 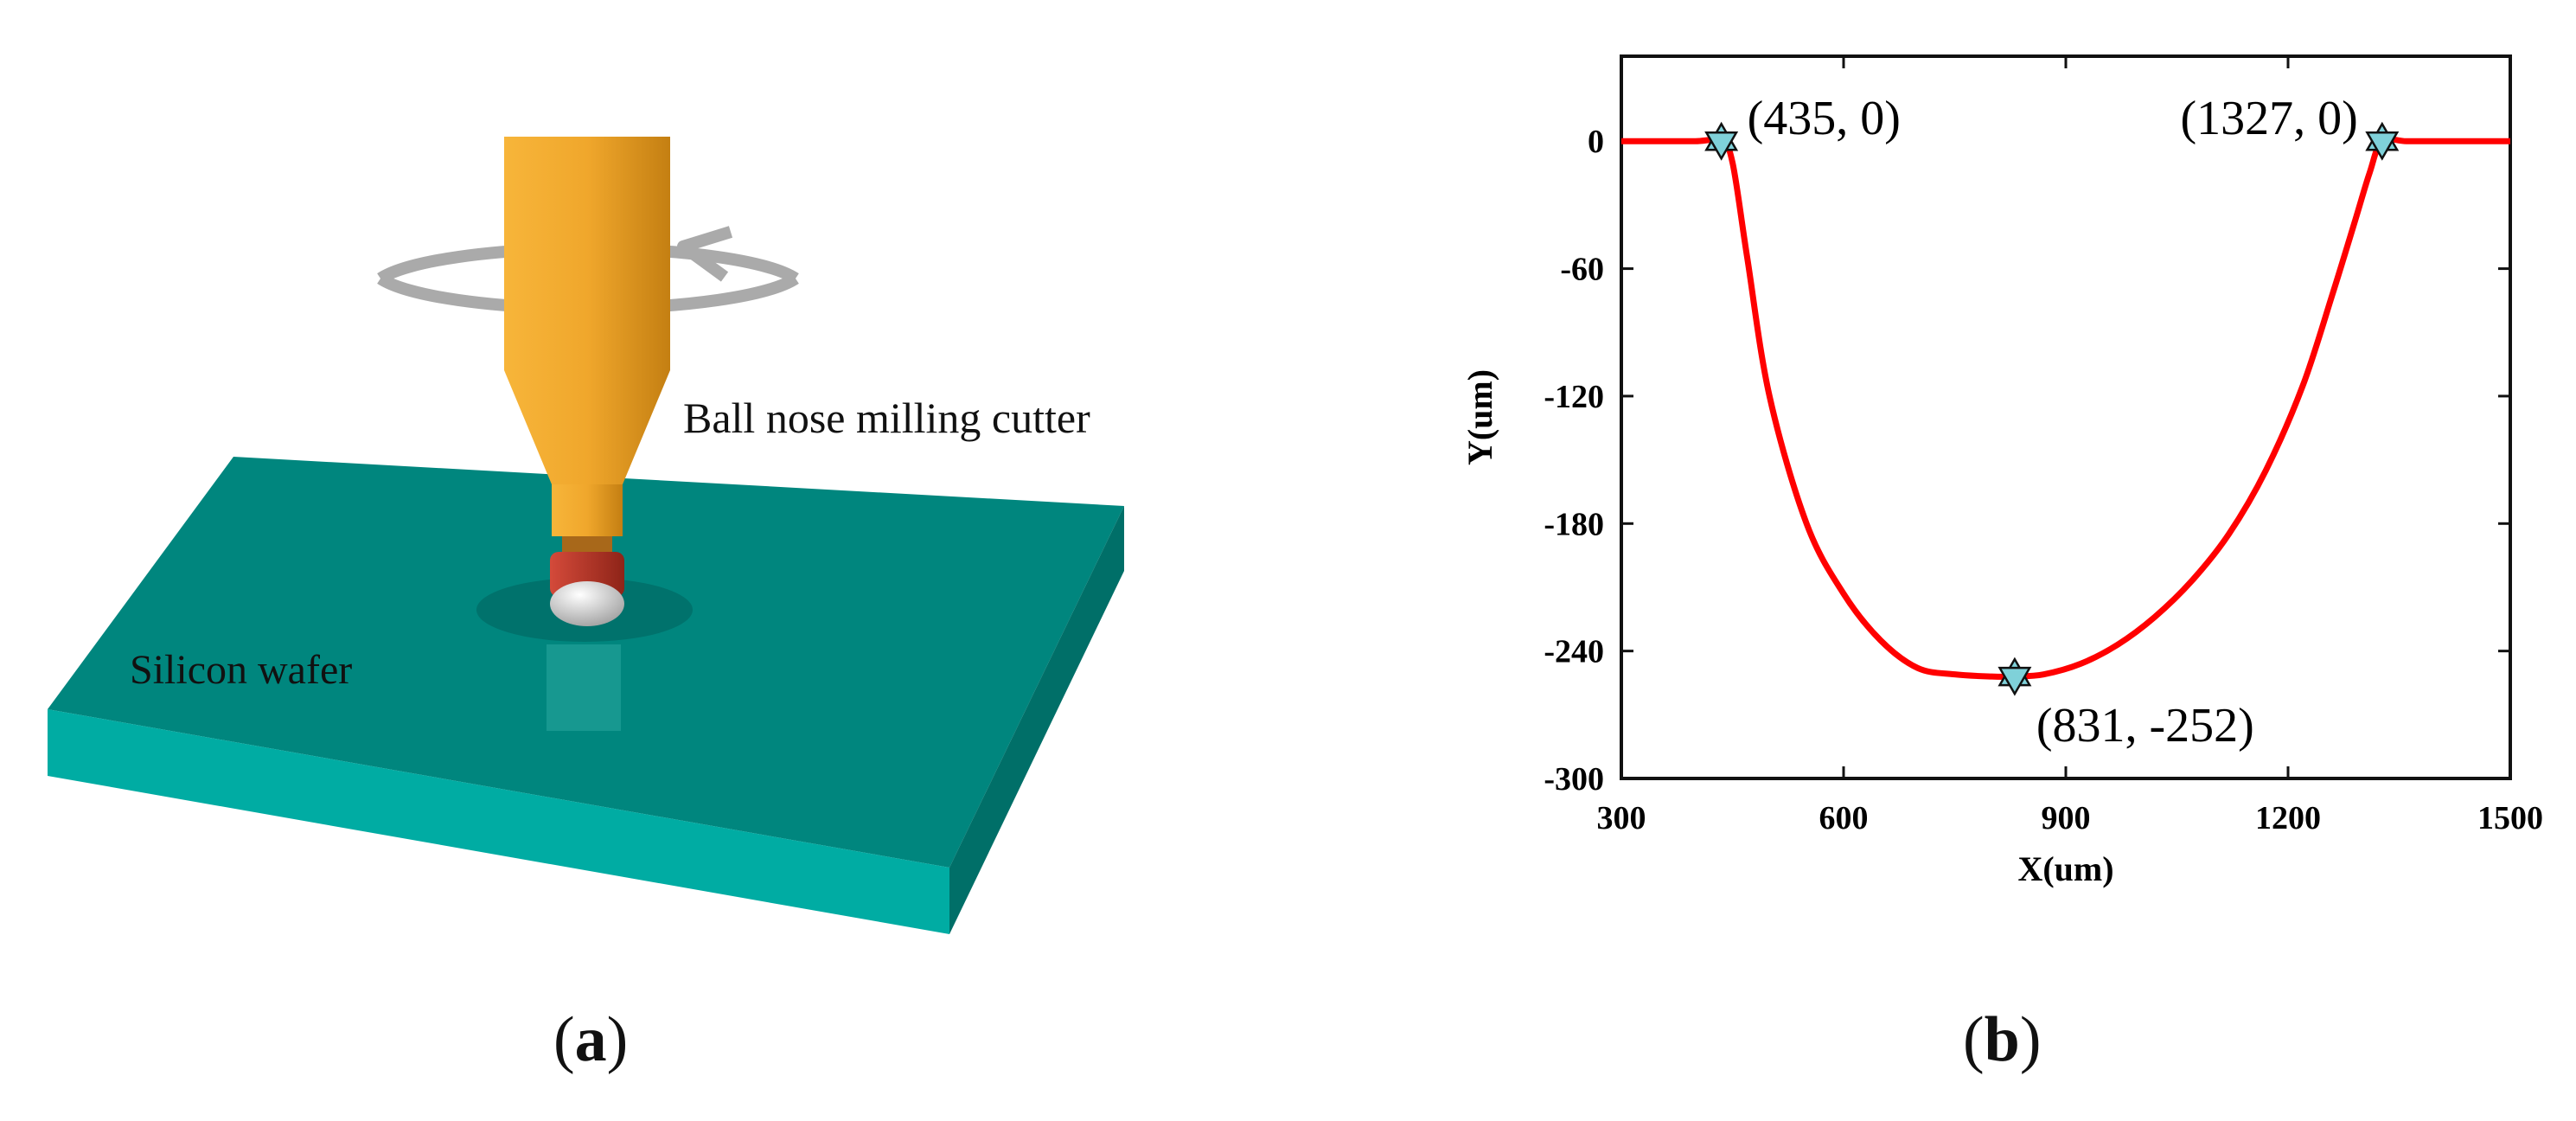 I want to click on wafer-label: Silicon wafer, so click(x=241, y=670).